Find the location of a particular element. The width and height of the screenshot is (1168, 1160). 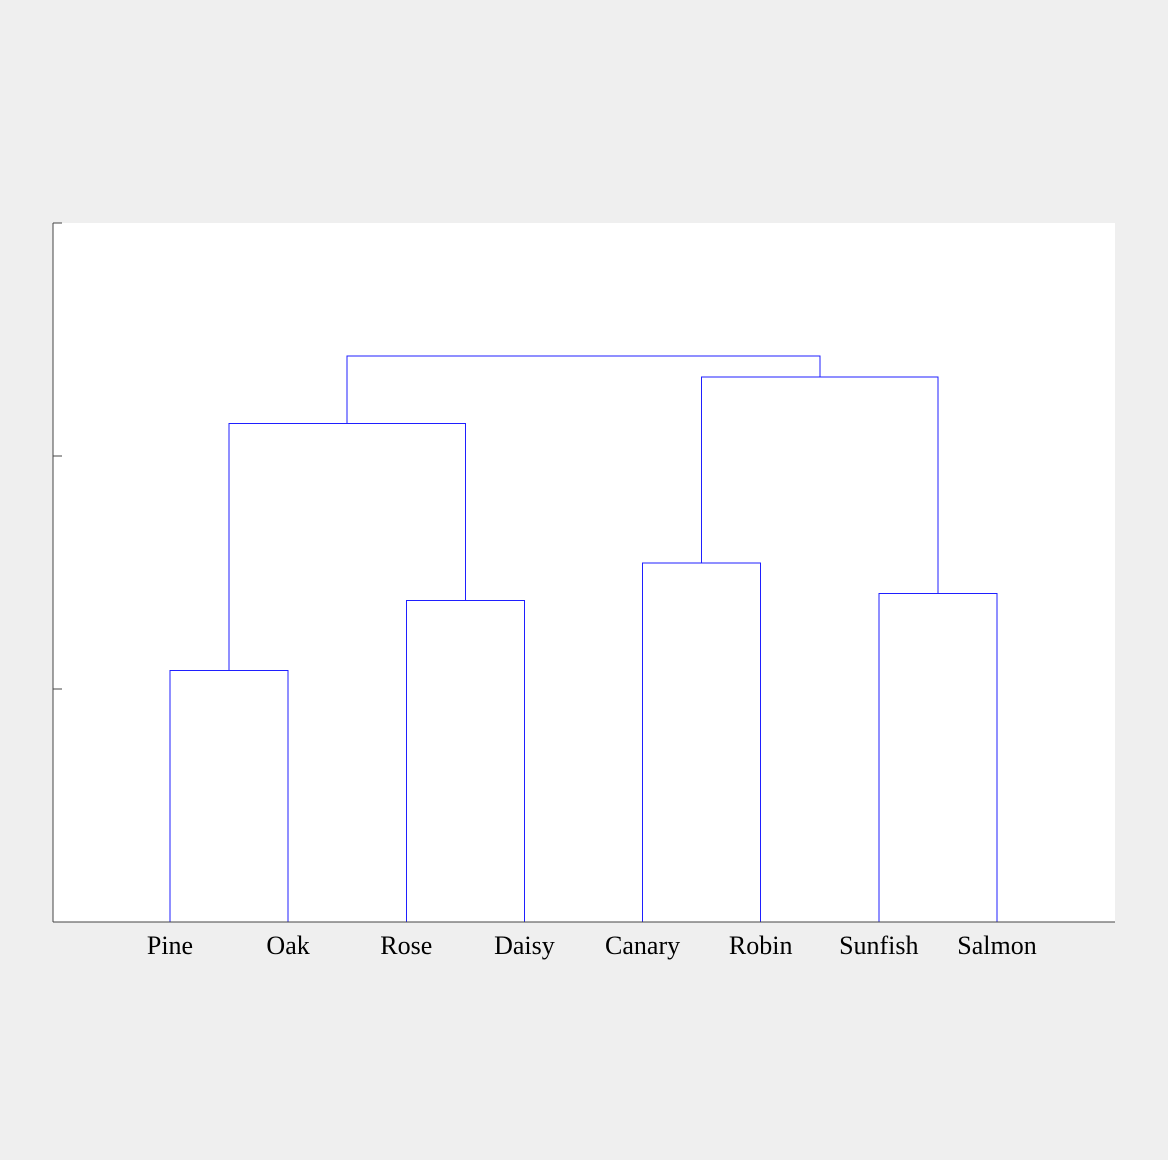

leaf-label-daisy: Daisy is located at coordinates (524, 945).